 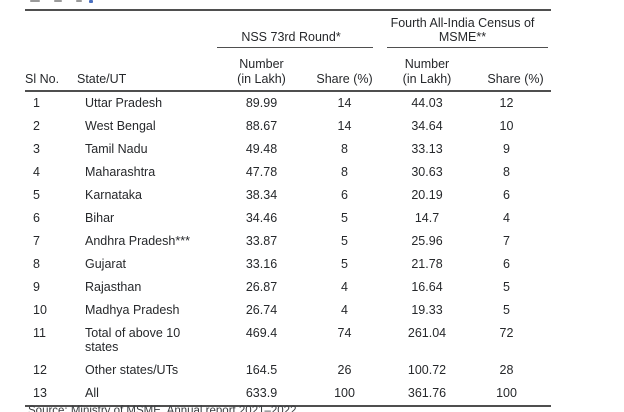 What do you see at coordinates (427, 149) in the screenshot?
I see `cell-census-number: 33.13` at bounding box center [427, 149].